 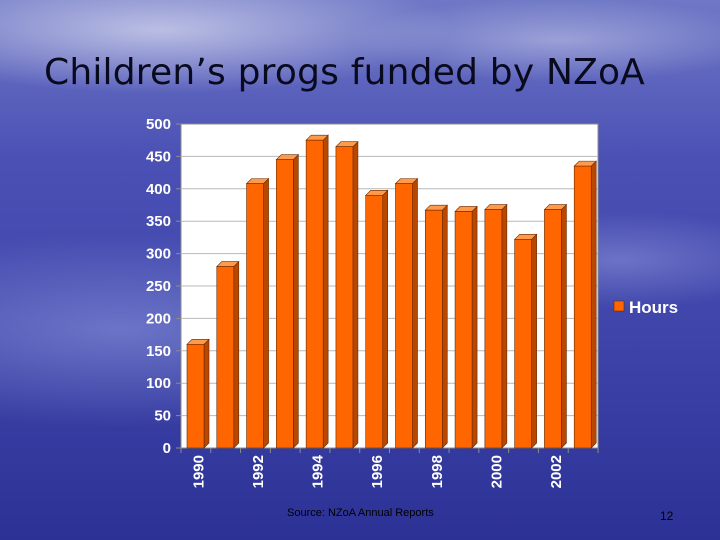 I want to click on slide-title: Children’s progs funded by NZoA, so click(x=345, y=72).